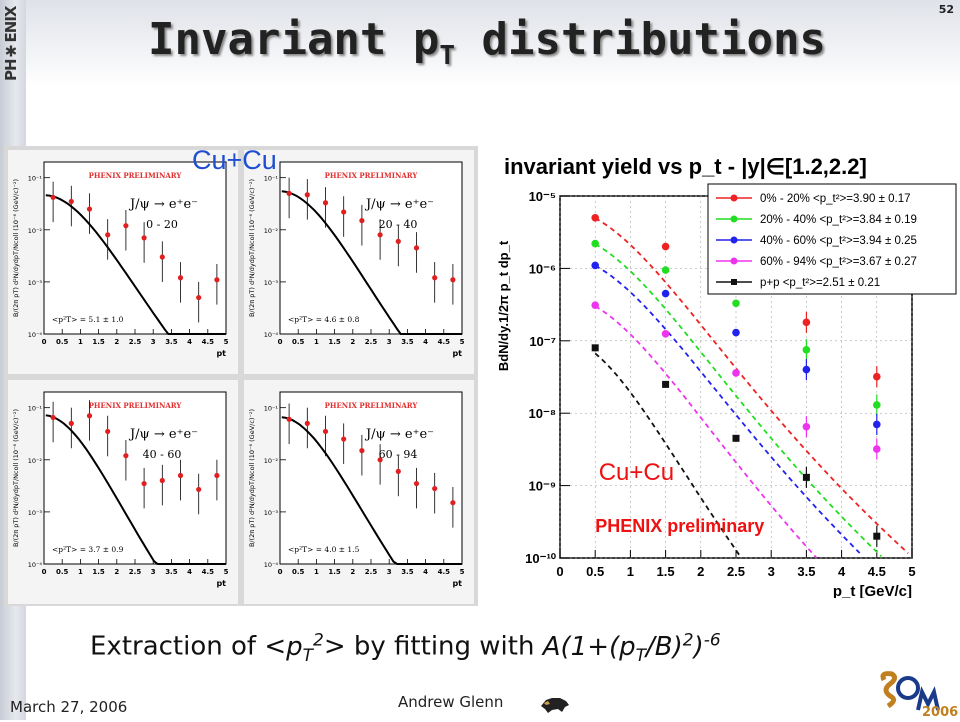 The image size is (960, 722). Describe the element at coordinates (641, 655) in the screenshot. I see `caption-sub-2: T` at that location.